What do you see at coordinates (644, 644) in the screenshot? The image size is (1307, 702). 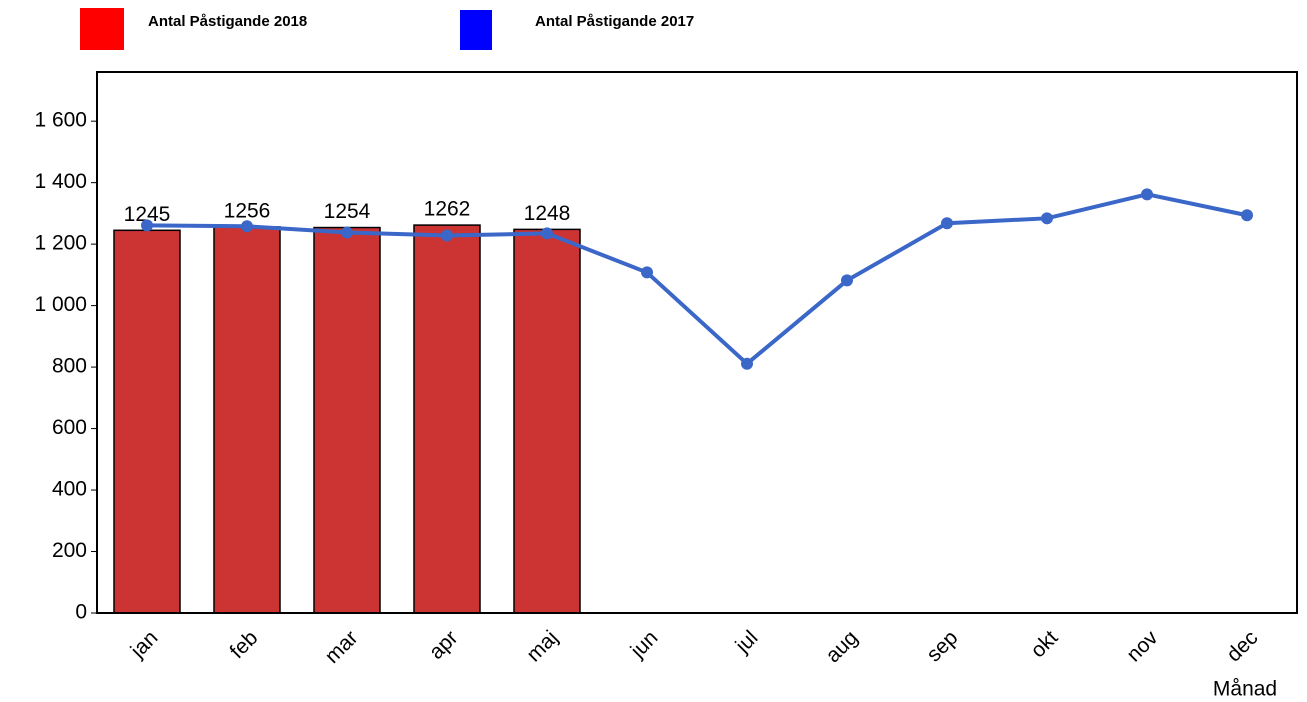 I see `x-tick-label: jun` at bounding box center [644, 644].